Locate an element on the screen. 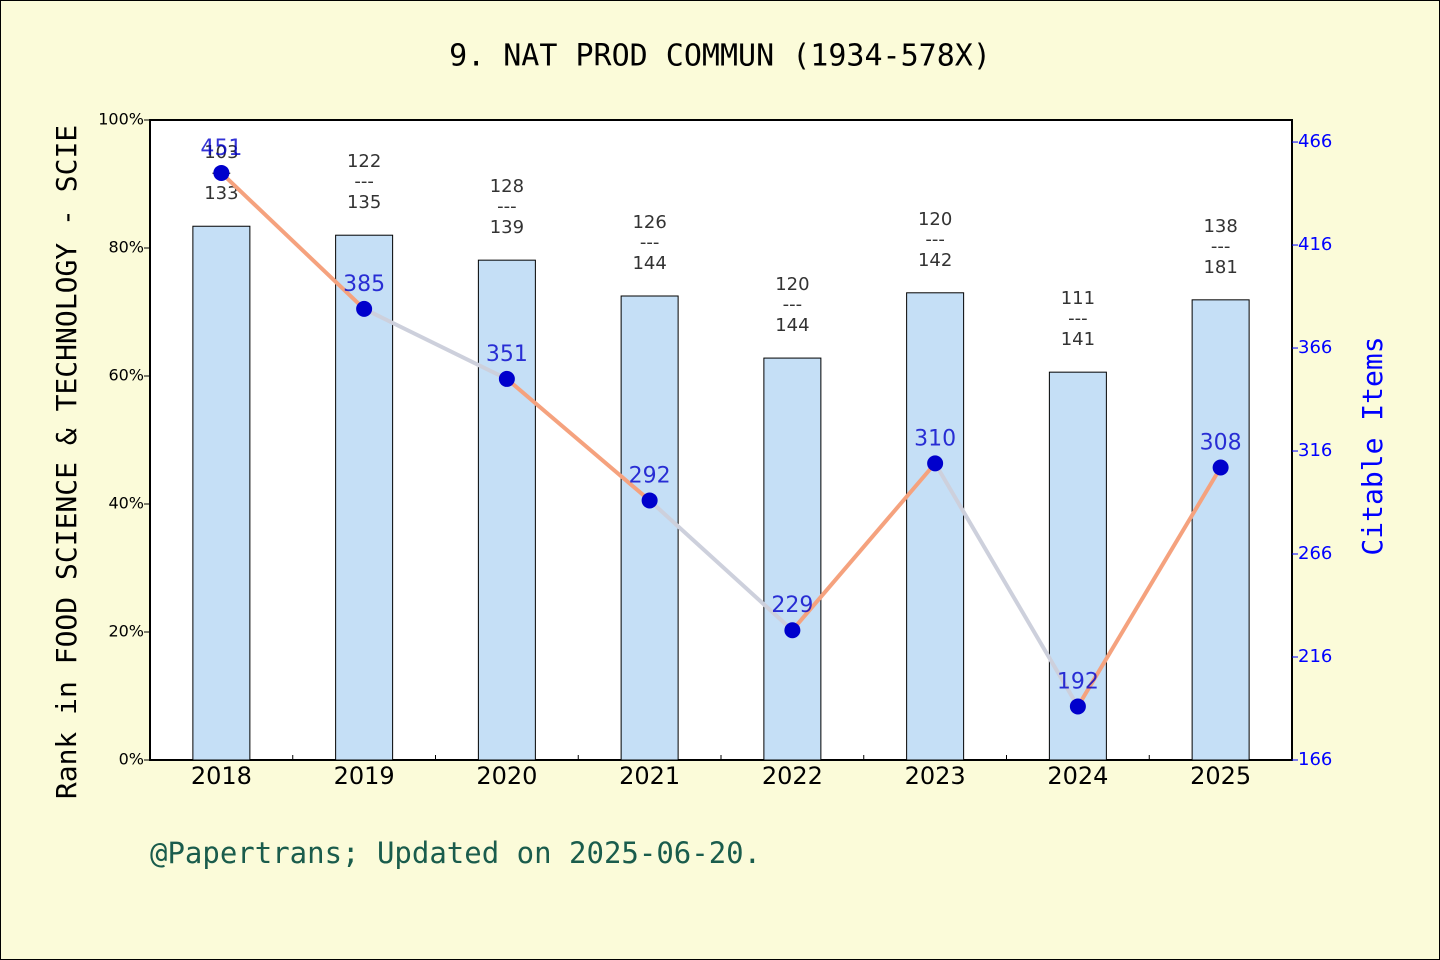  point-label: 292 is located at coordinates (650, 475).